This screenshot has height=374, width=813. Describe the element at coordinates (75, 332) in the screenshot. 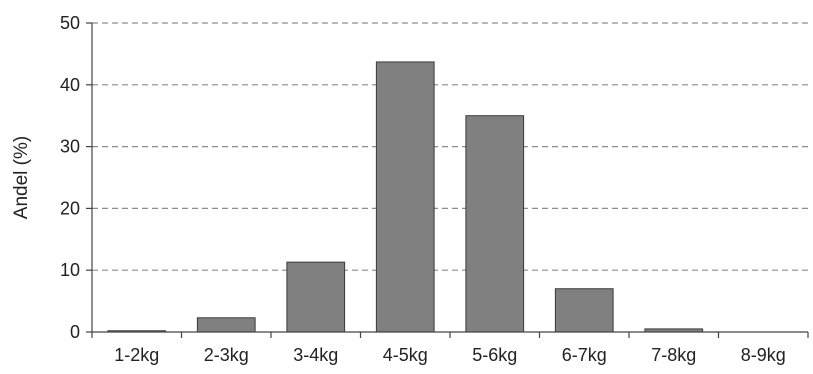

I see `y-tick-label-0: 0` at that location.